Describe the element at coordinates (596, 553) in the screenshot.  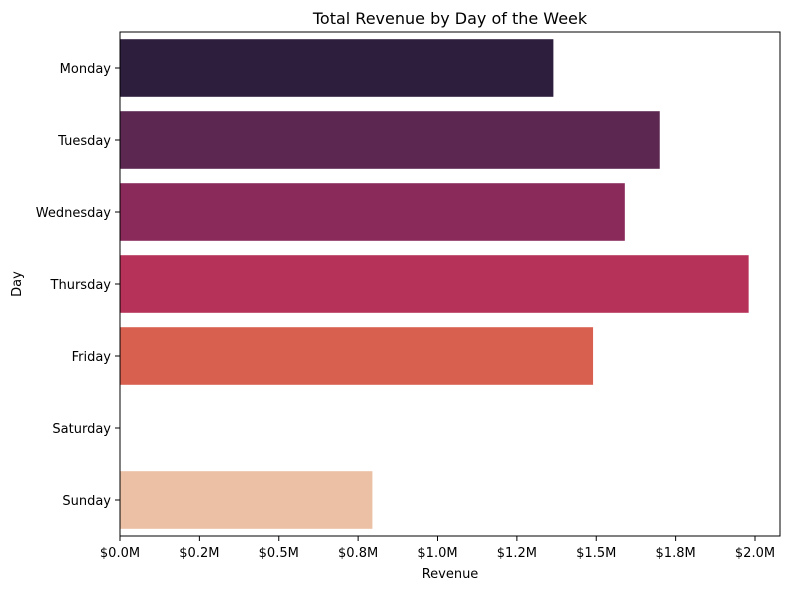
I see `x-tick-label: $1.5M` at that location.